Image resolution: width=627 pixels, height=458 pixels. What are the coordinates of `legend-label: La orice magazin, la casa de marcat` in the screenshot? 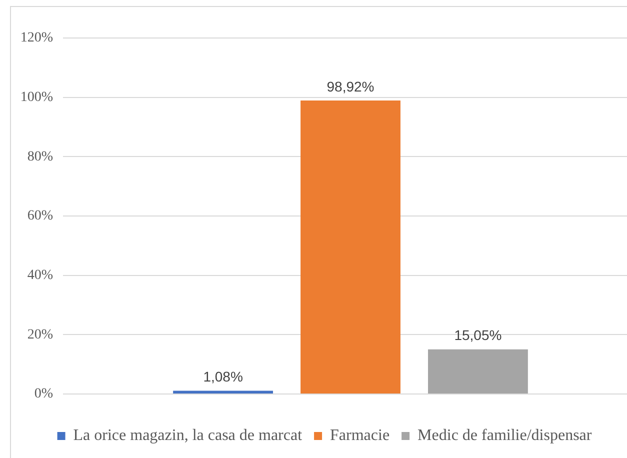 It's located at (188, 435).